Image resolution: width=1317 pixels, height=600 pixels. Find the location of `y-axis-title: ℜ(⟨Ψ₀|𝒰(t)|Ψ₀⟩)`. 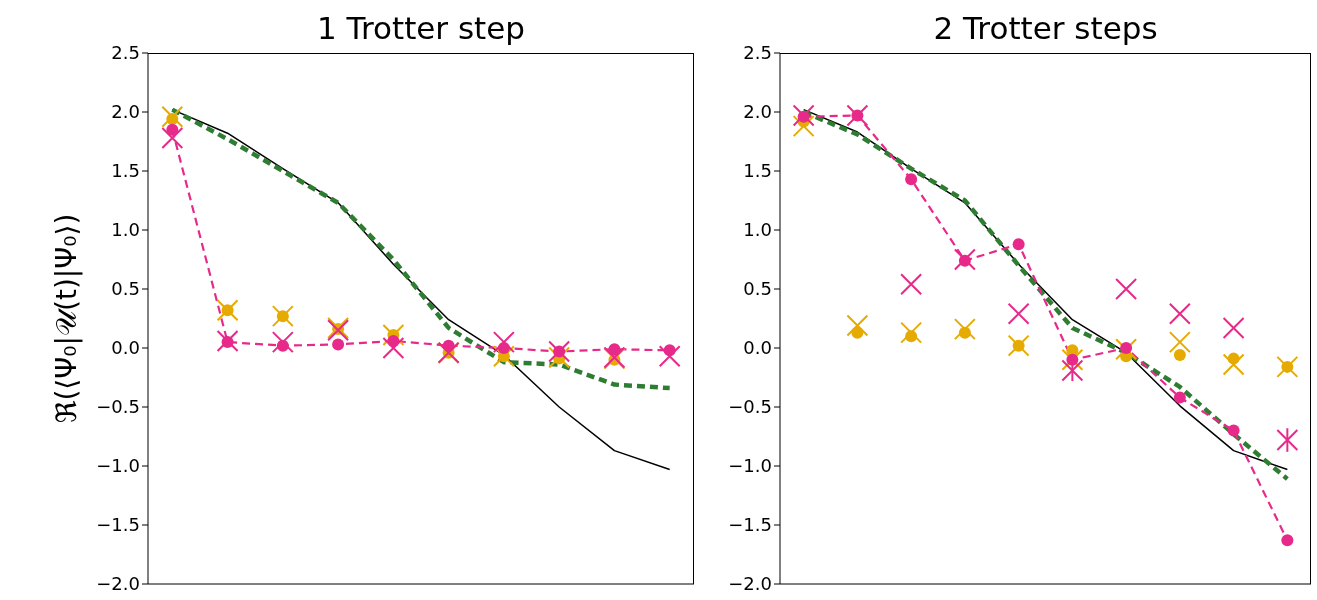

y-axis-title: ℜ(⟨Ψ₀|𝒰(t)|Ψ₀⟩) is located at coordinates (66, 318).